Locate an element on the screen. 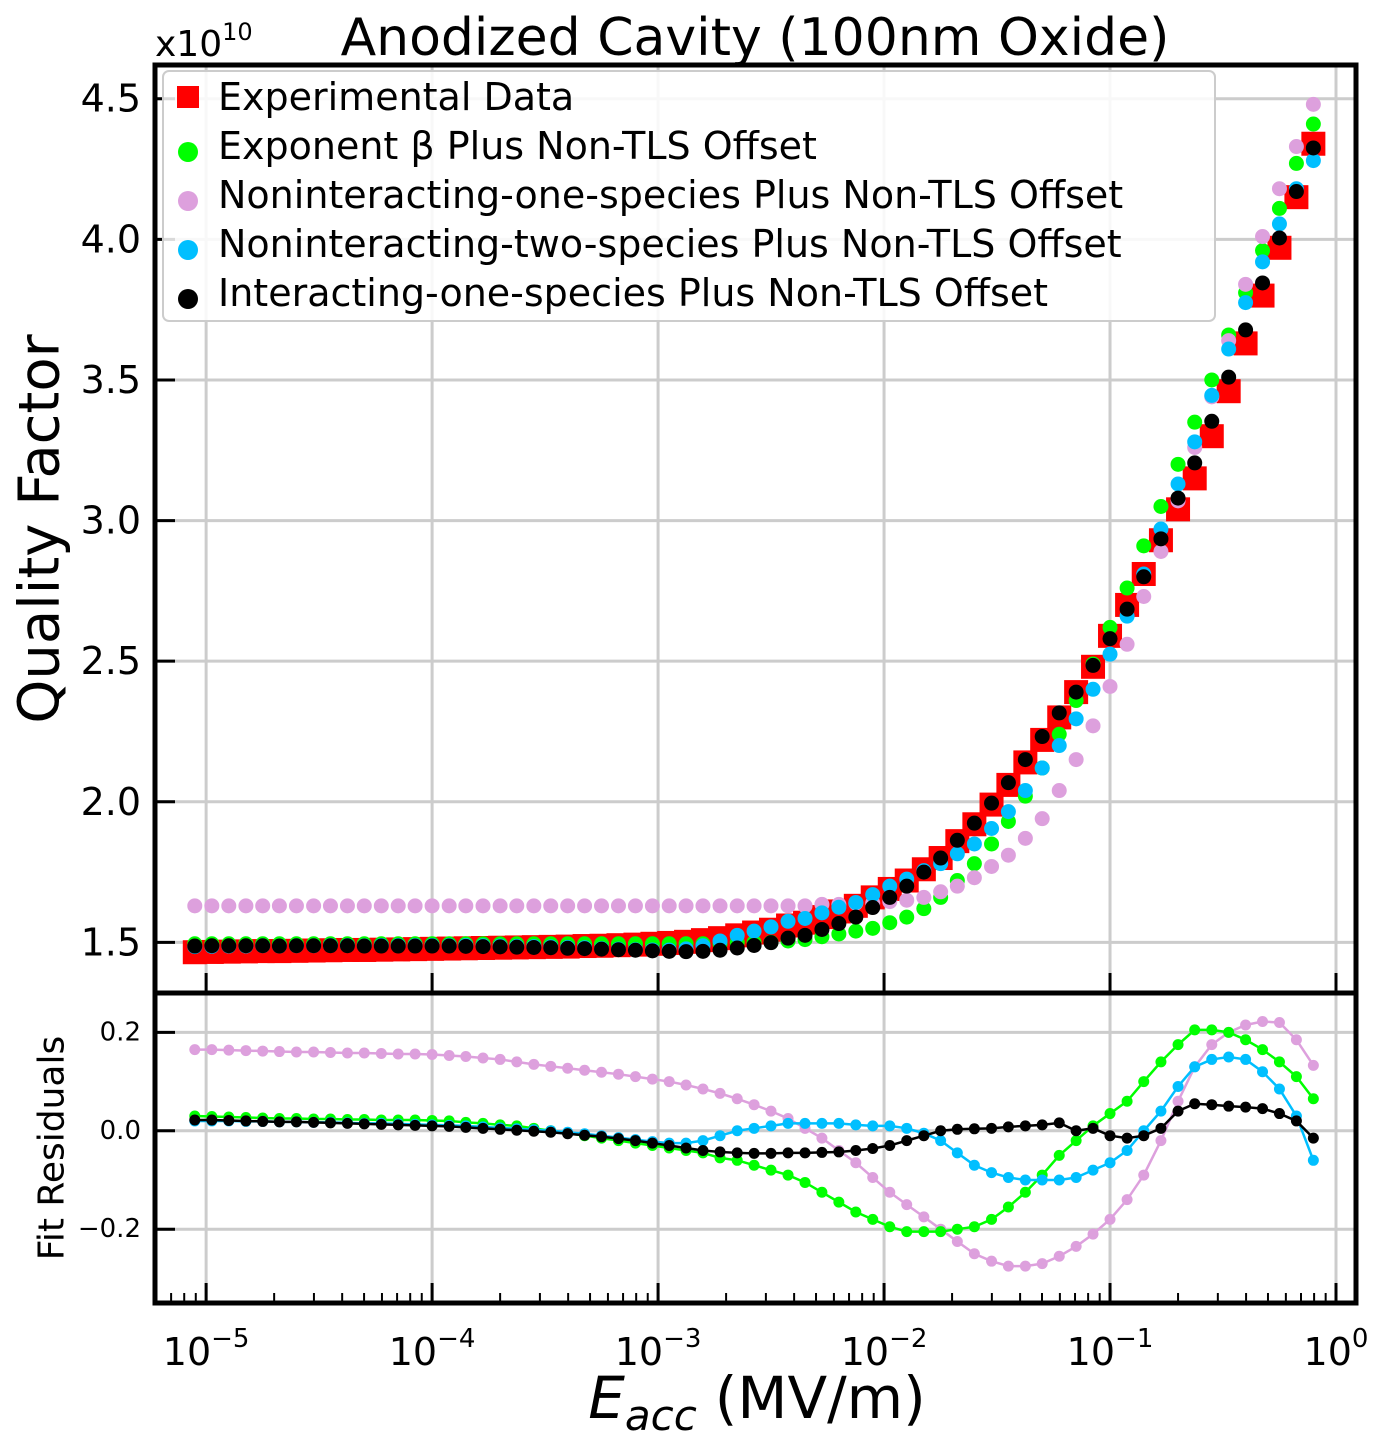 The height and width of the screenshot is (1440, 1385). y-tick-label: 2.5 is located at coordinates (111, 661).